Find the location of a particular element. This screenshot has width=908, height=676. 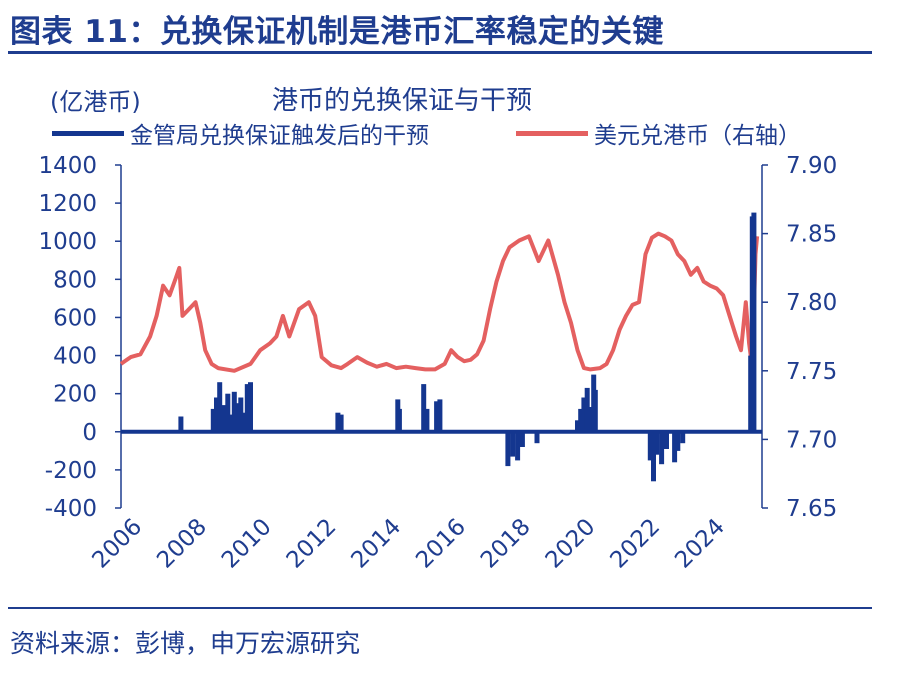

x-axis-tick-label: 2012 is located at coordinates (312, 544).